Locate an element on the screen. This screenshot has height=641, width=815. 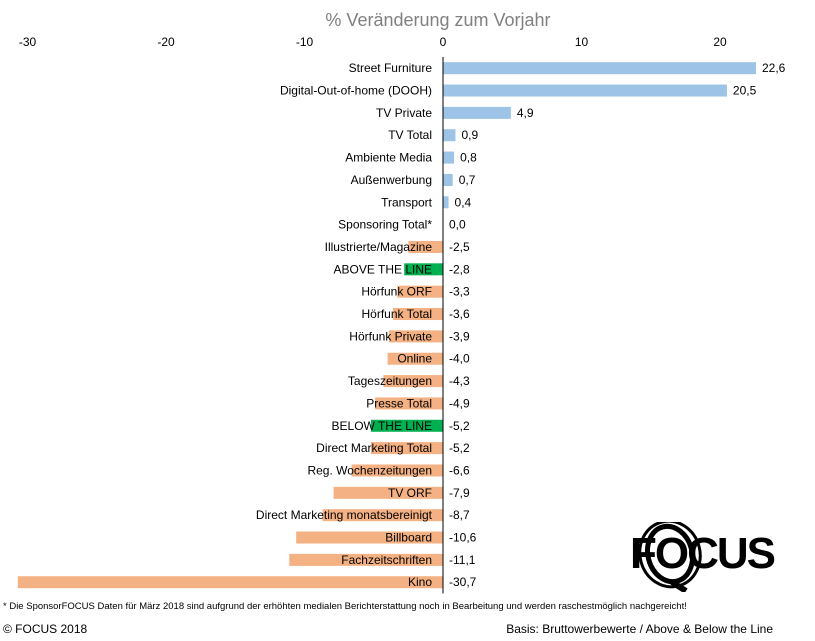
category-label: ABOVE THE LINE is located at coordinates (383, 269).